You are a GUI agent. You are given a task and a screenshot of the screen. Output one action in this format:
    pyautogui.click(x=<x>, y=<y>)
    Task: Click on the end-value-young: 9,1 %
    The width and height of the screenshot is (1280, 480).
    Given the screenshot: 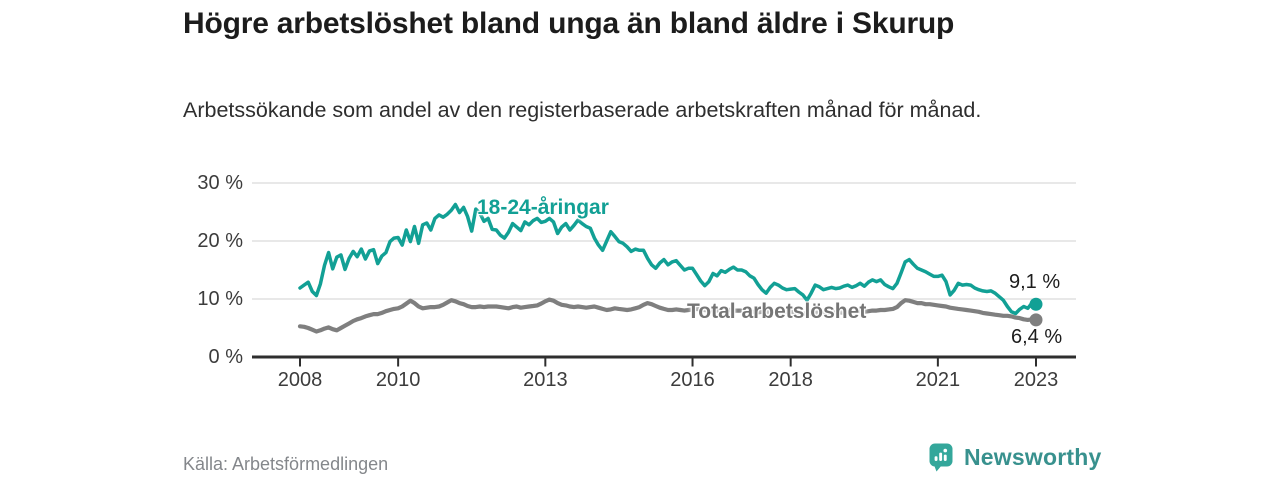 What is the action you would take?
    pyautogui.click(x=1035, y=282)
    